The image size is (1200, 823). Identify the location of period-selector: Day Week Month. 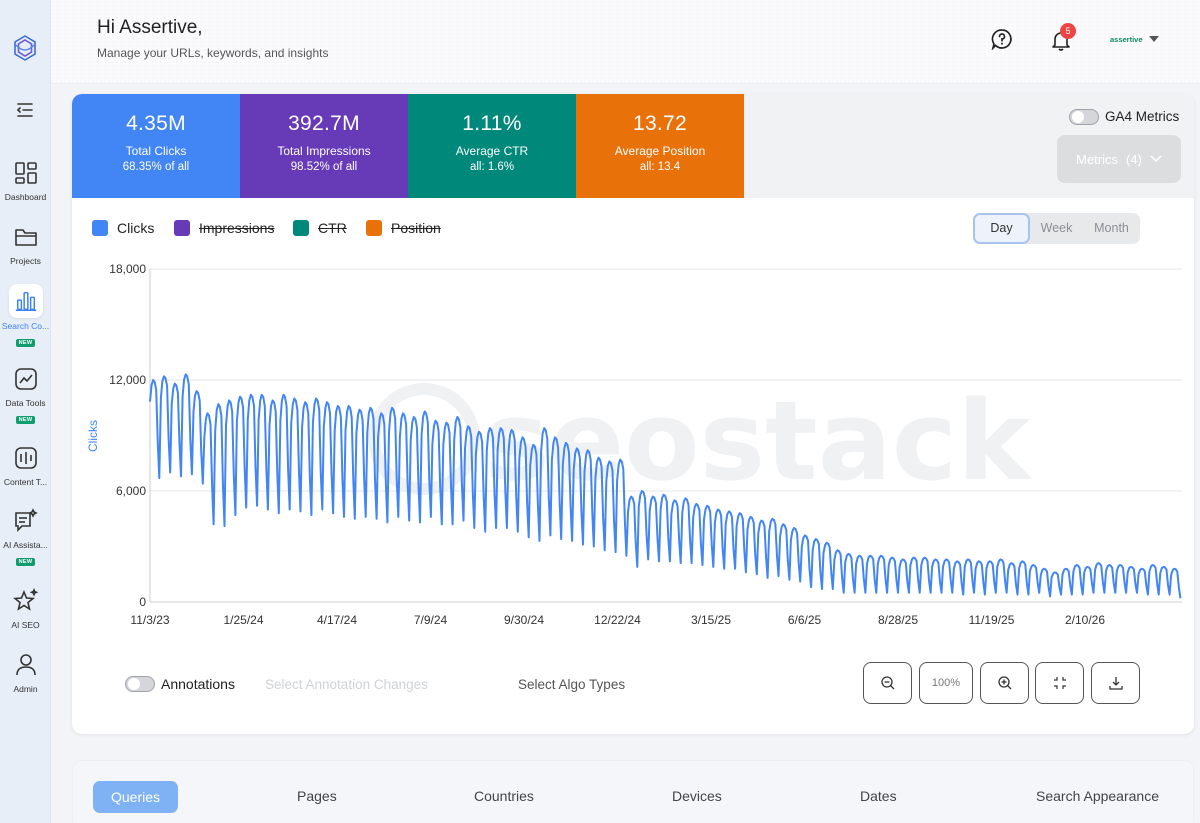
(1056, 228).